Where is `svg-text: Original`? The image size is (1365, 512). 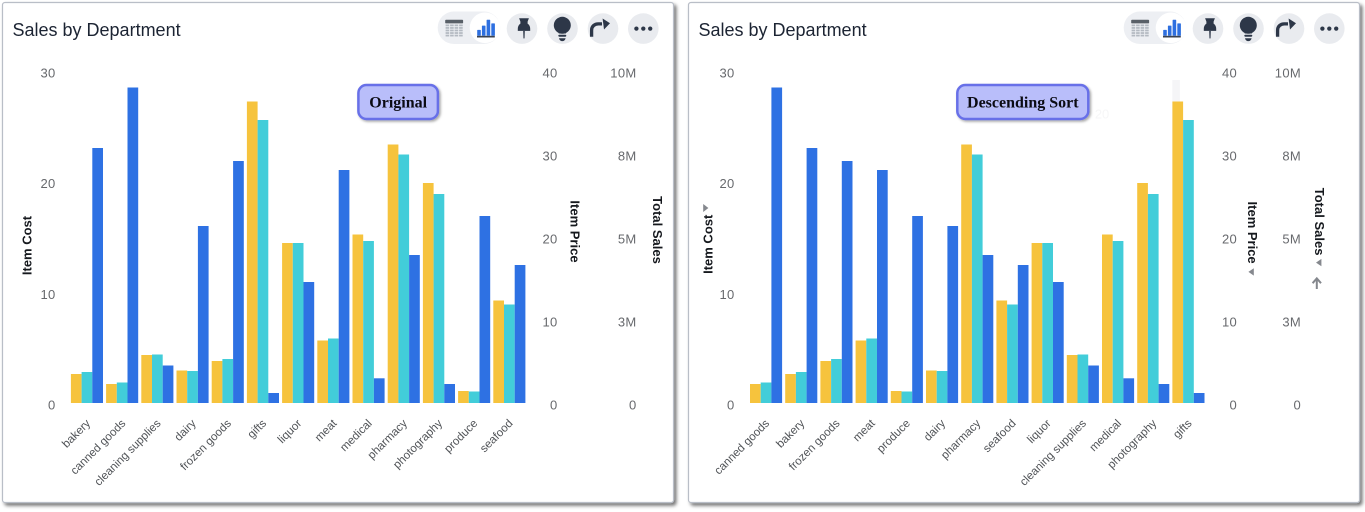
svg-text: Original is located at coordinates (398, 103).